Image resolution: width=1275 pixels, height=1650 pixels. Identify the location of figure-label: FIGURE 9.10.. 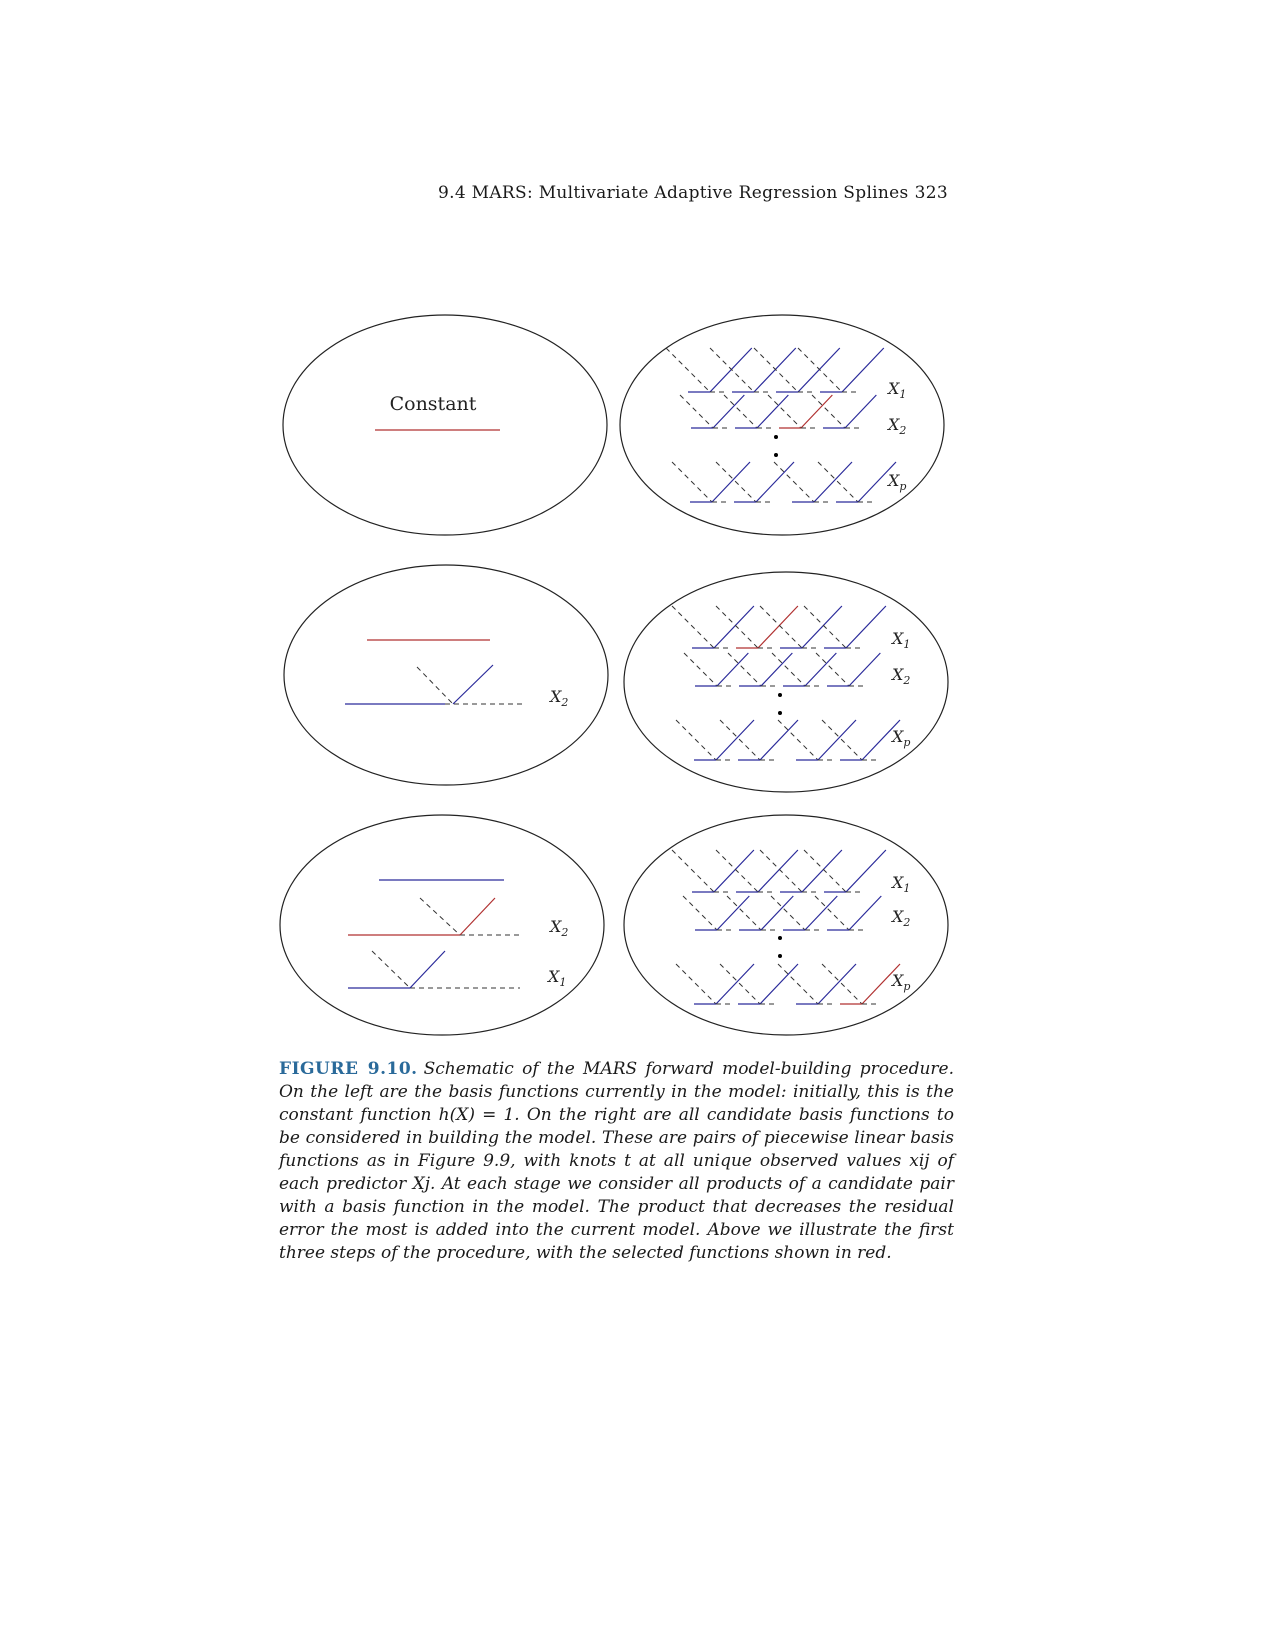
(348, 1069).